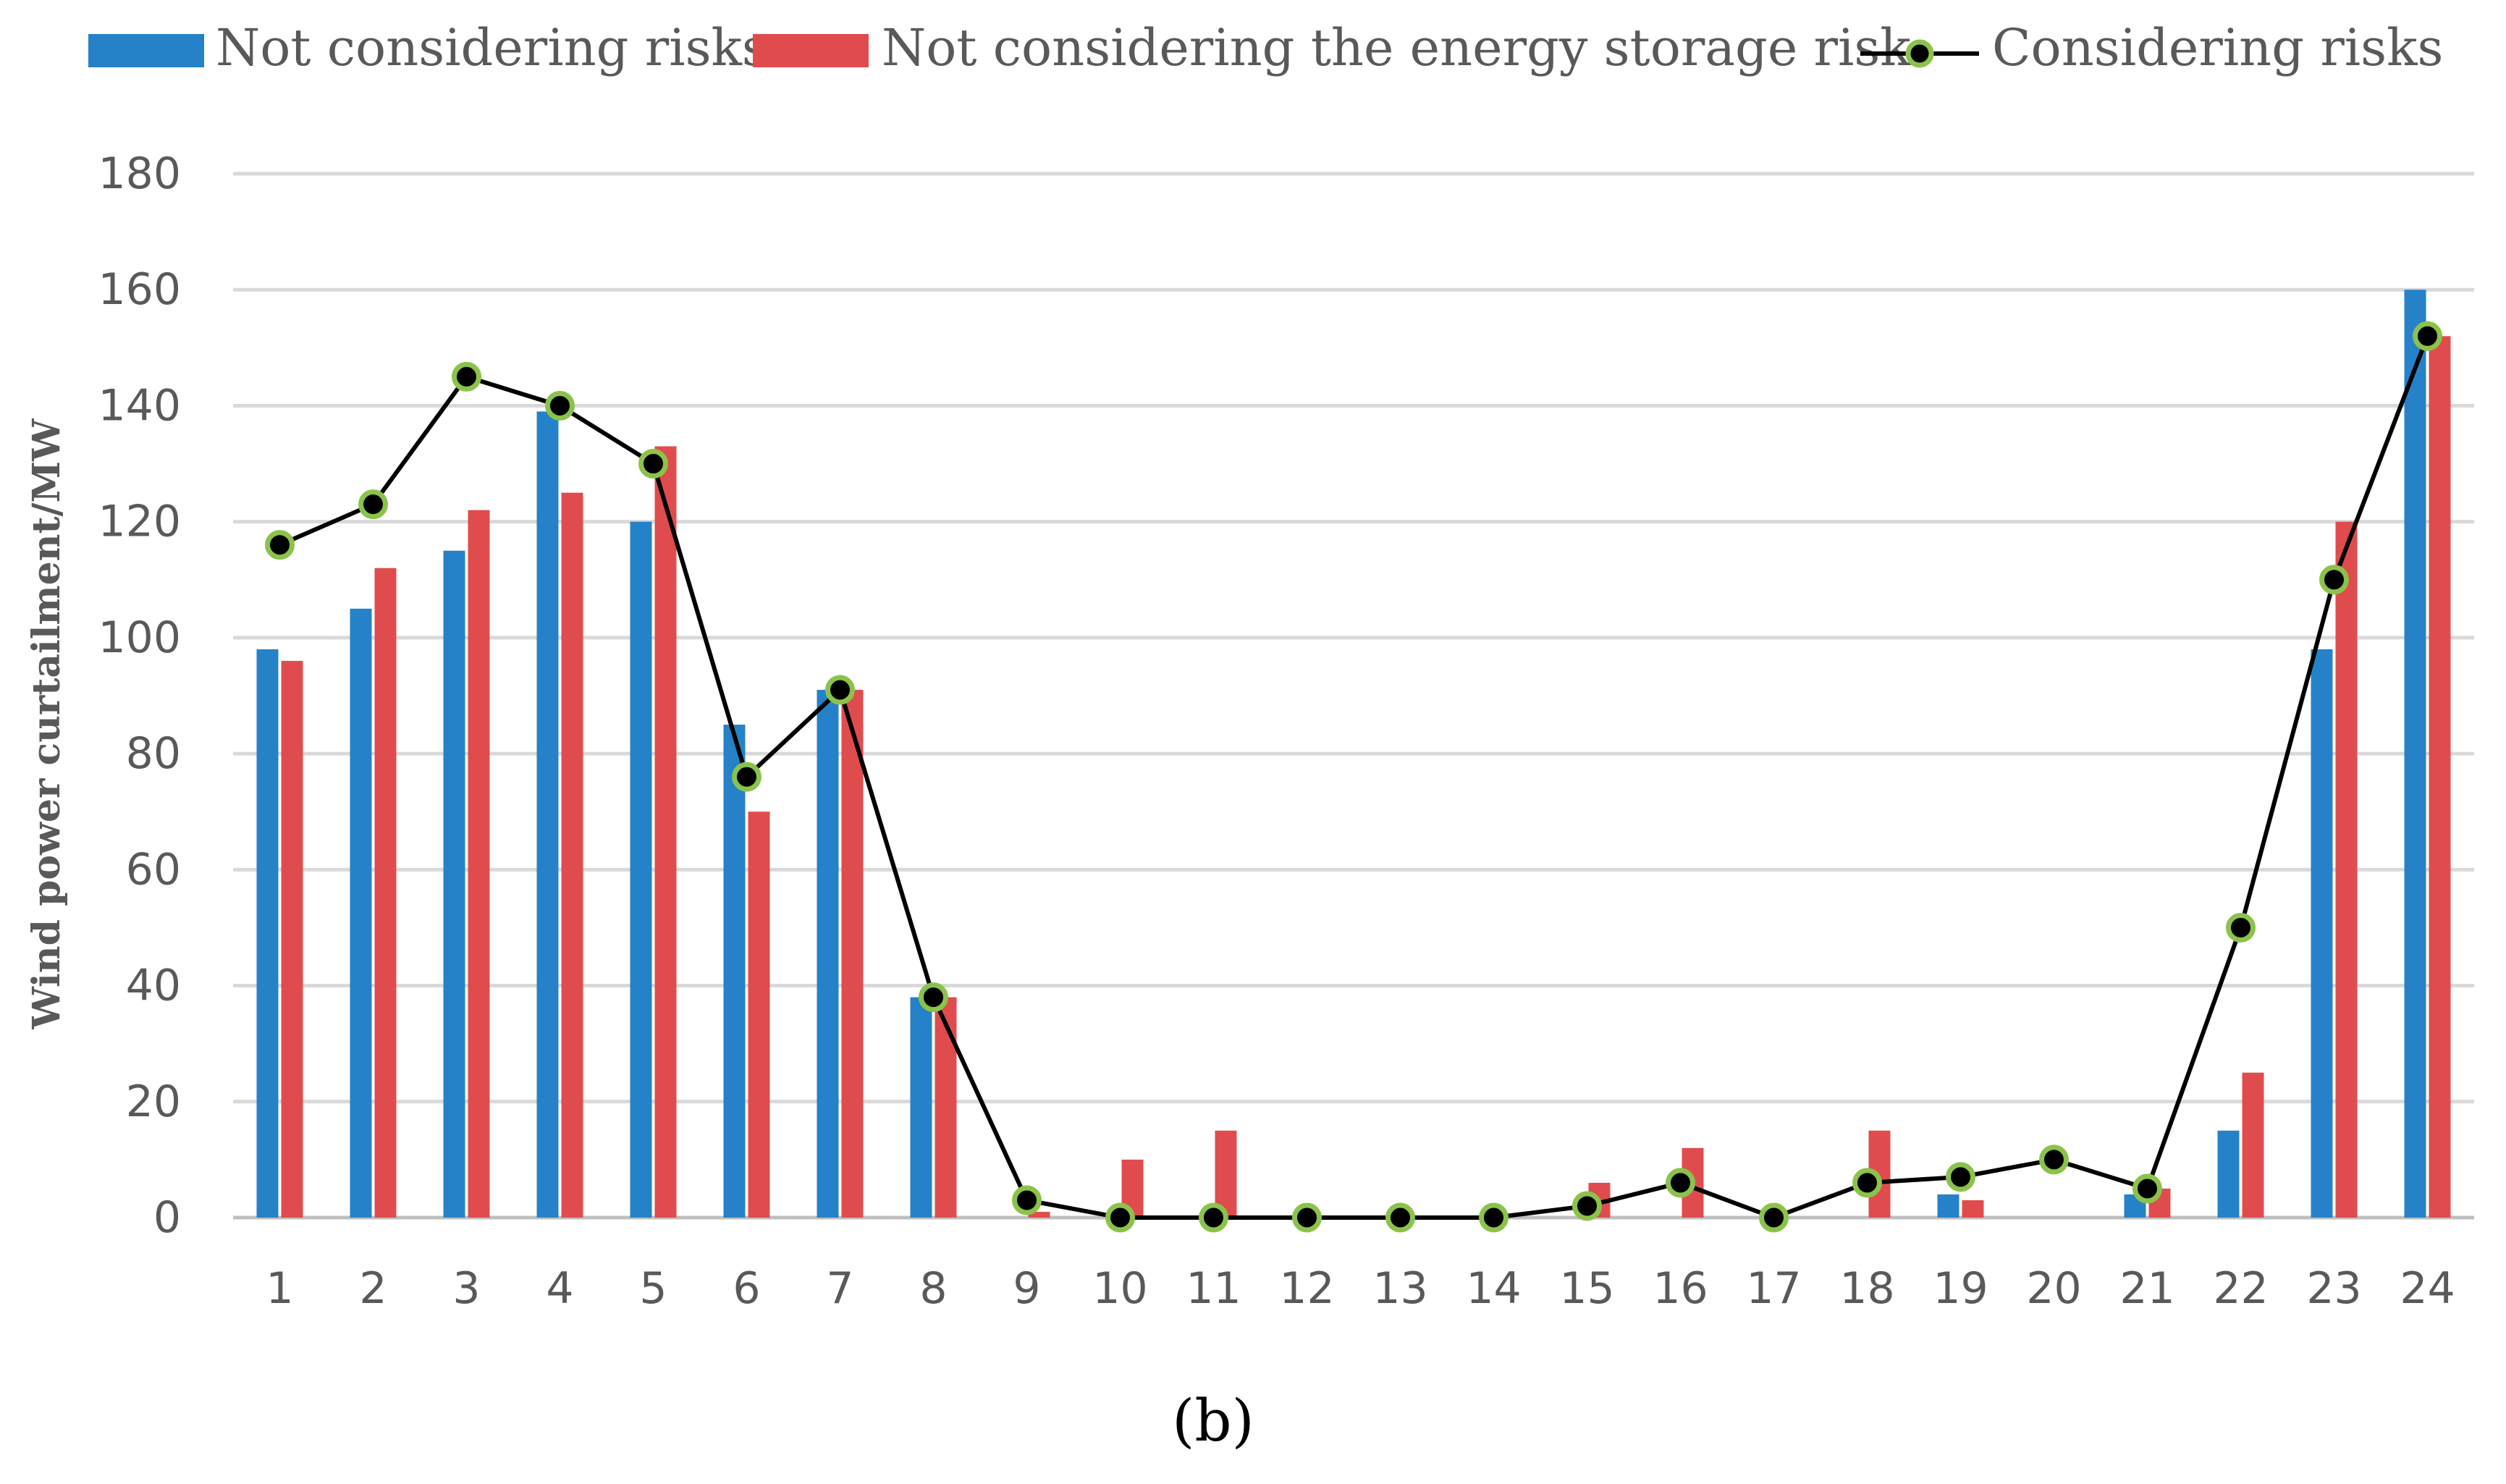 The width and height of the screenshot is (2506, 1484). Describe the element at coordinates (1400, 1288) in the screenshot. I see `x-tick-13: 13` at that location.